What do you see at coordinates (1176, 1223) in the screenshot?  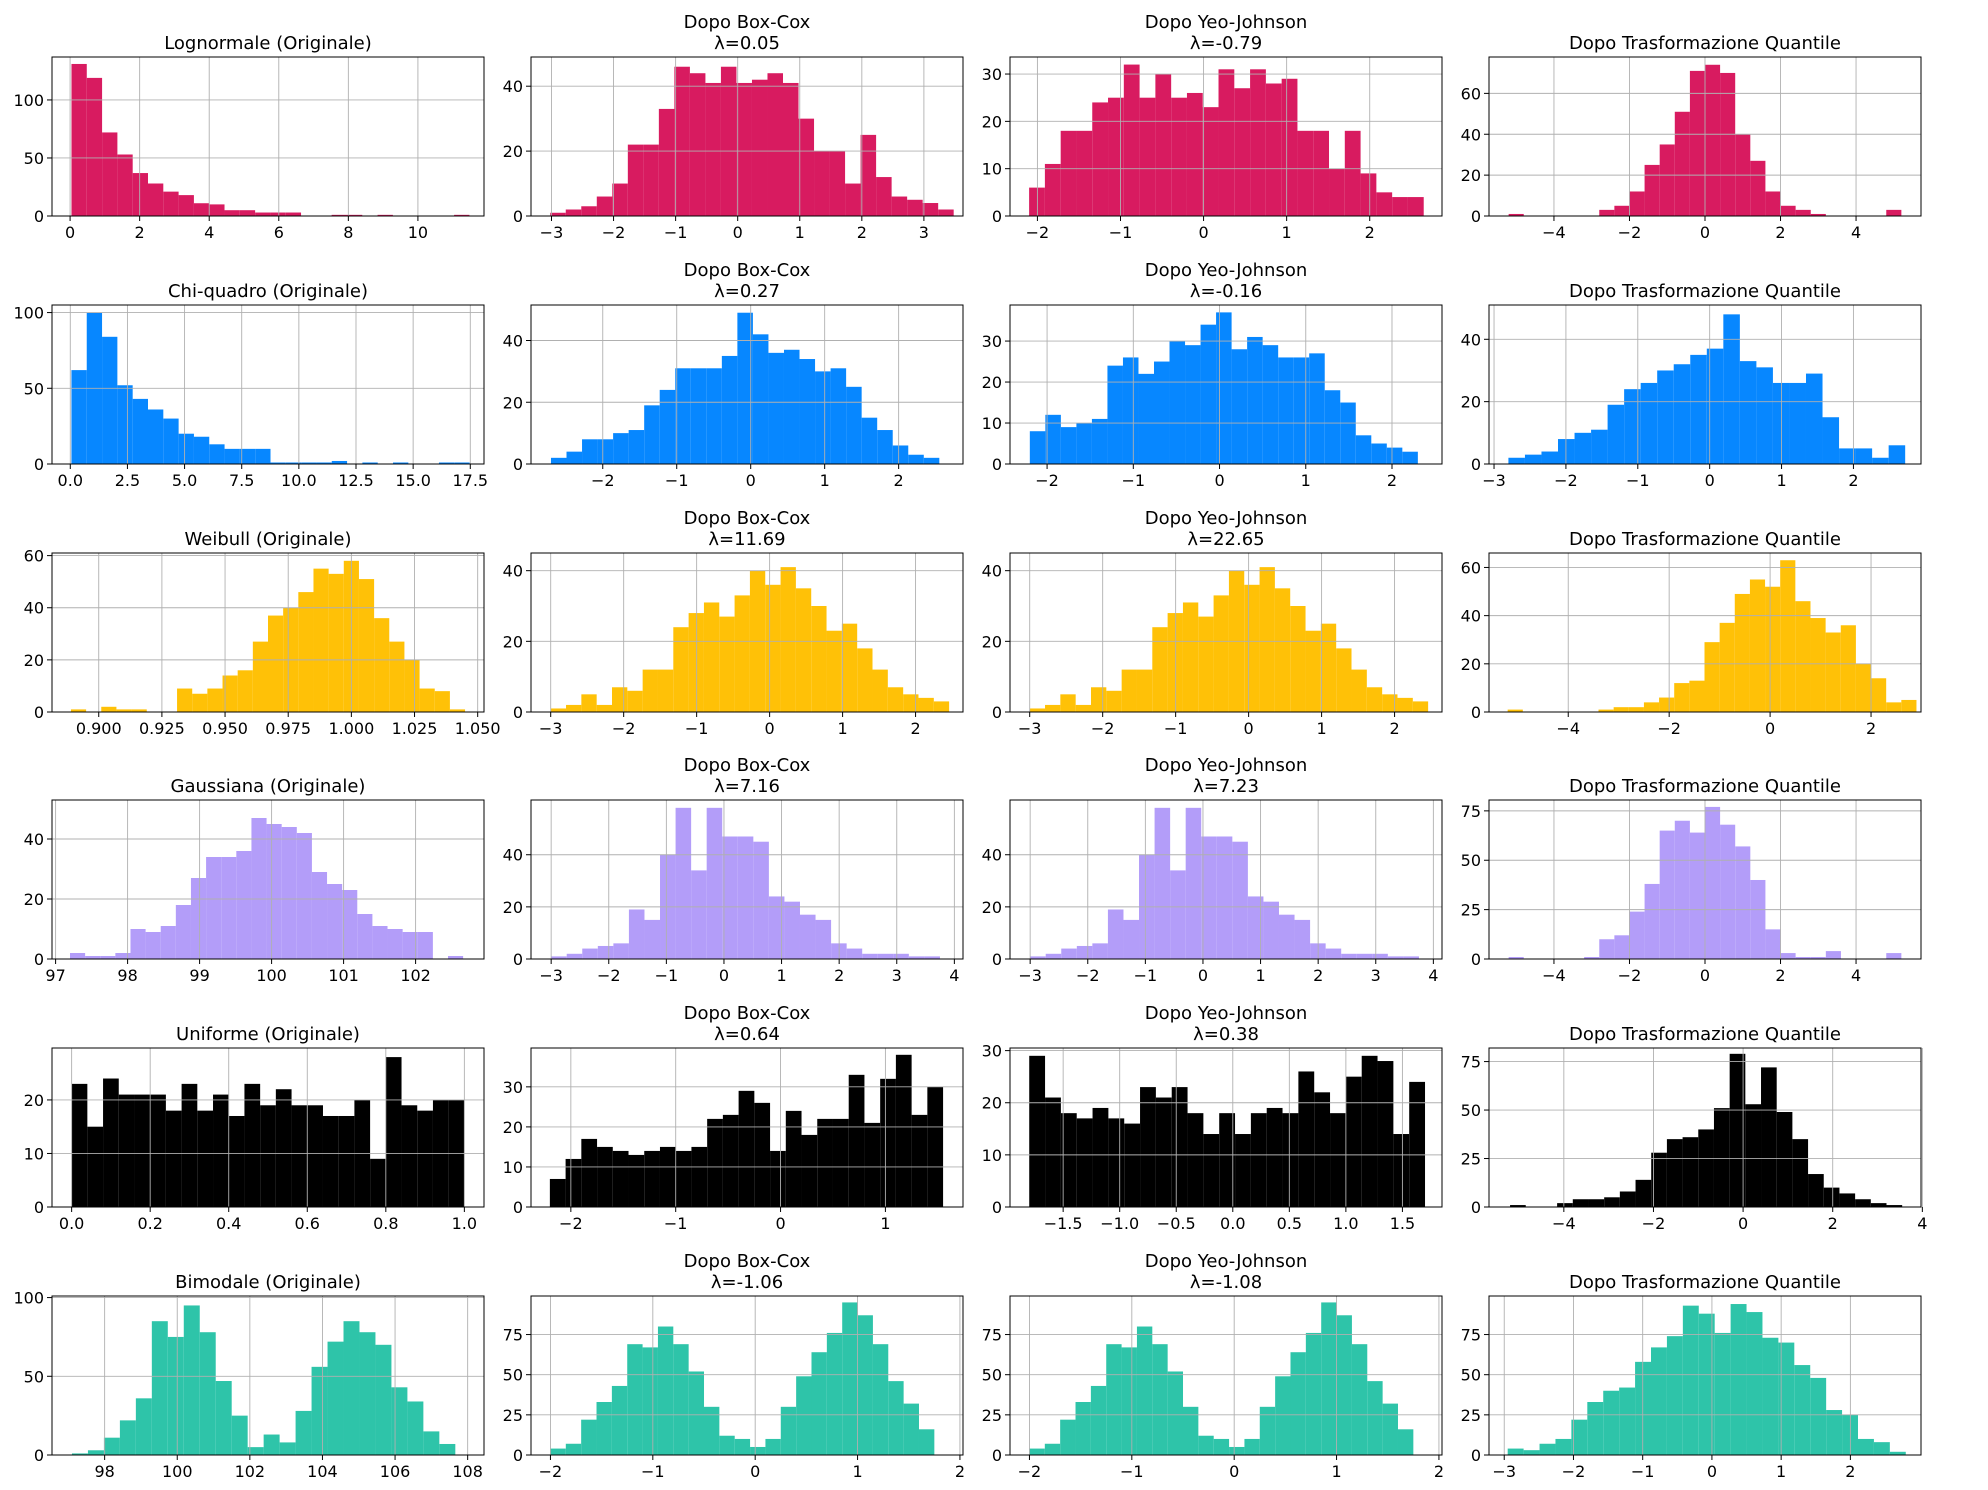 I see `x-tick-label: −0.5` at bounding box center [1176, 1223].